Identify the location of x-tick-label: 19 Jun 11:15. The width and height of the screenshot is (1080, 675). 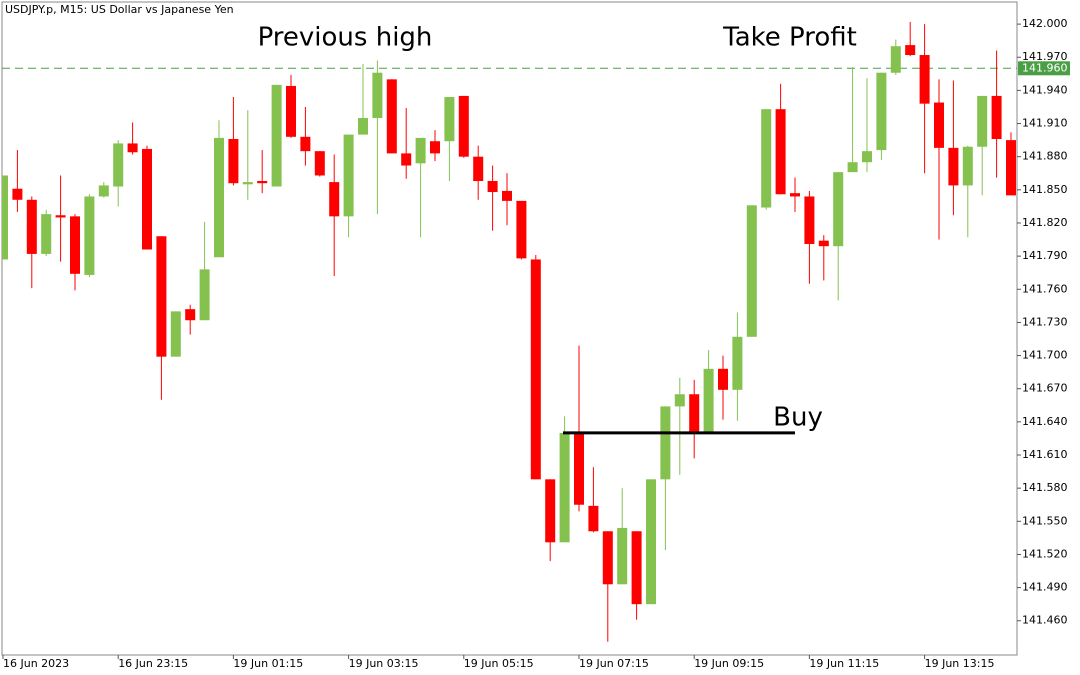
(844, 663).